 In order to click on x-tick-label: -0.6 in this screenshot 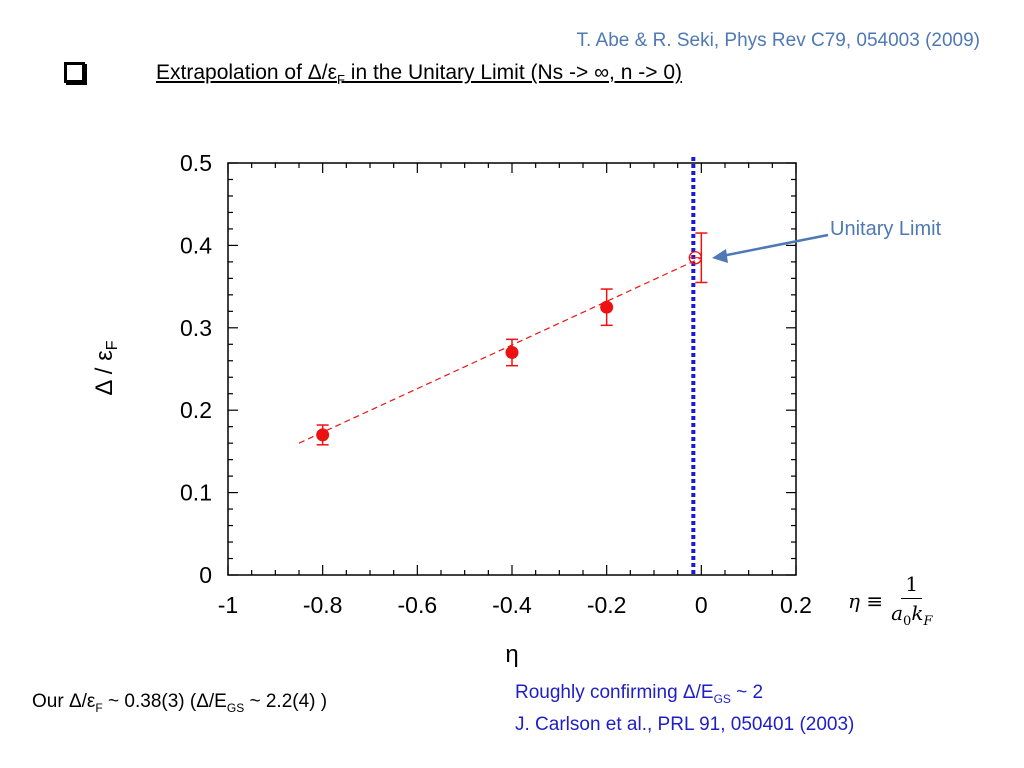, I will do `click(418, 605)`.